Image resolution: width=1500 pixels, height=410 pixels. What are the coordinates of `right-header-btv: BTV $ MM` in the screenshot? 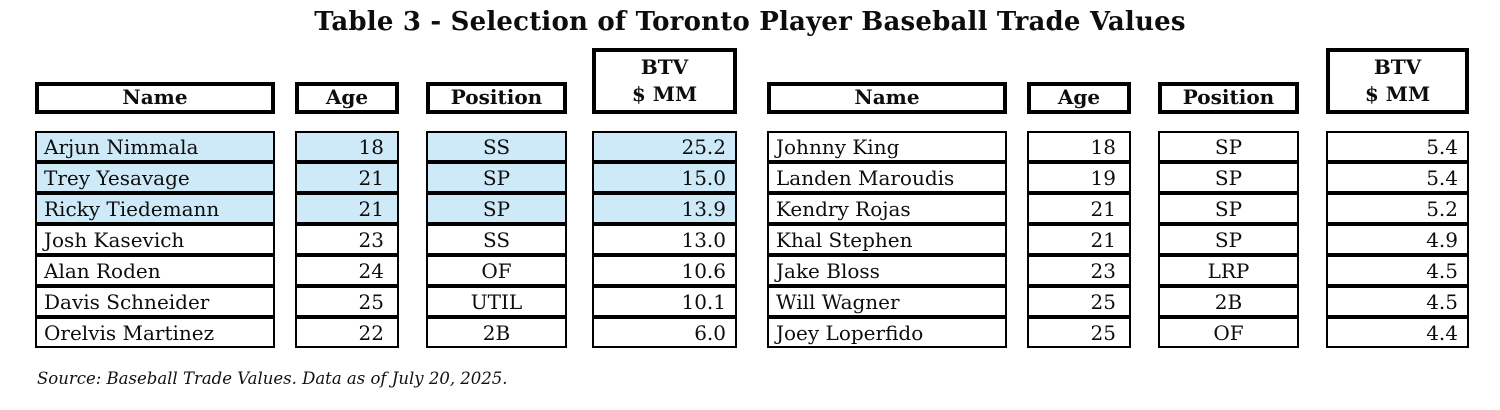 It's located at (1397, 81).